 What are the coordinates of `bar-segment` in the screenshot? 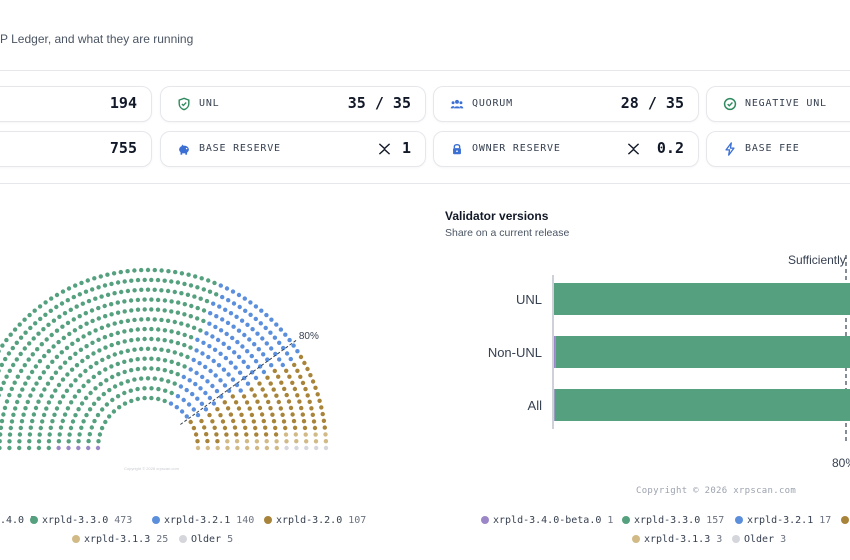 It's located at (555, 352).